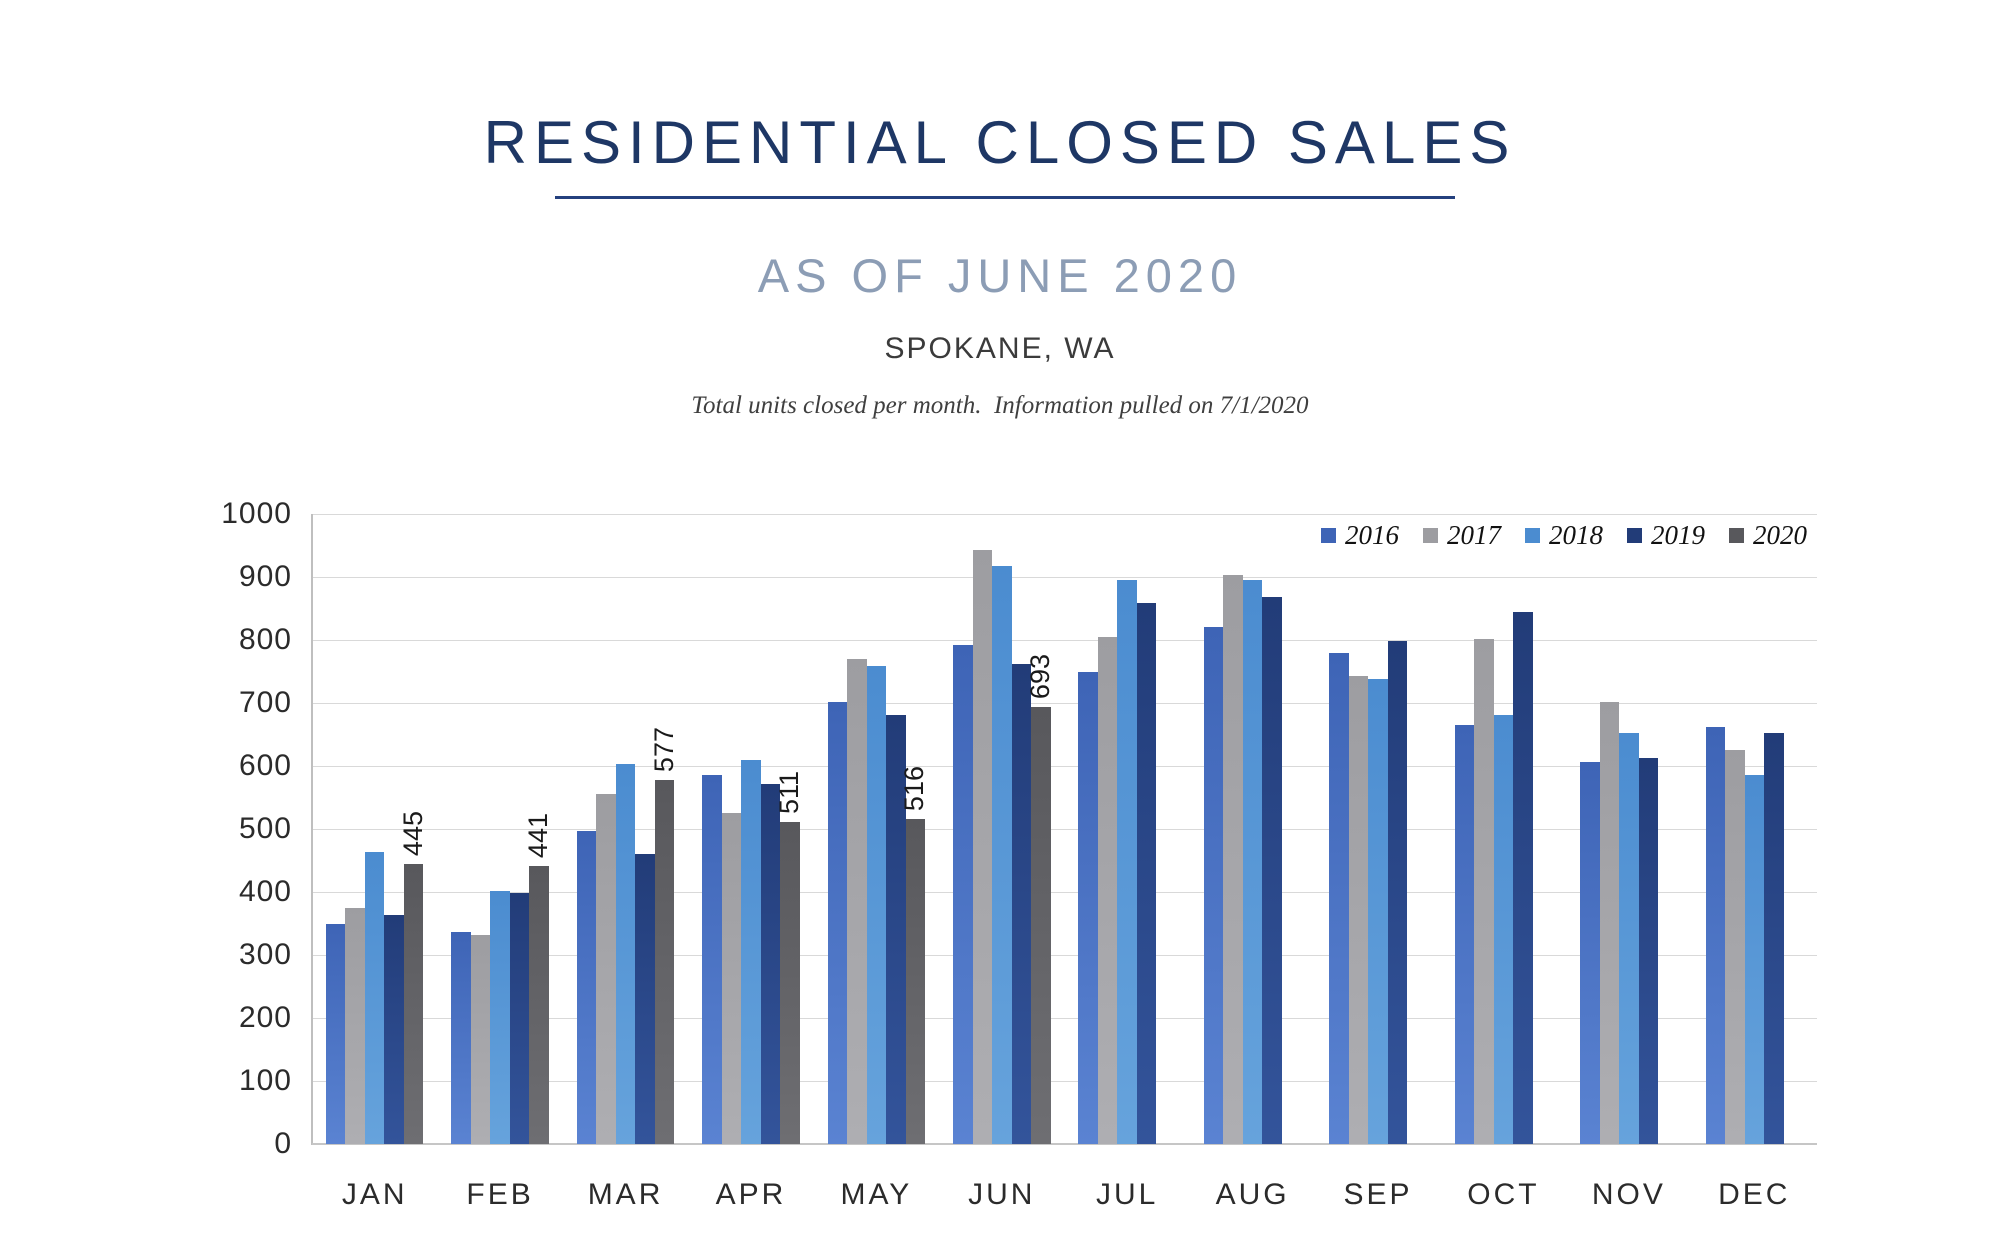 Image resolution: width=2000 pixels, height=1254 pixels. What do you see at coordinates (480, 1039) in the screenshot?
I see `bar-2017-feb` at bounding box center [480, 1039].